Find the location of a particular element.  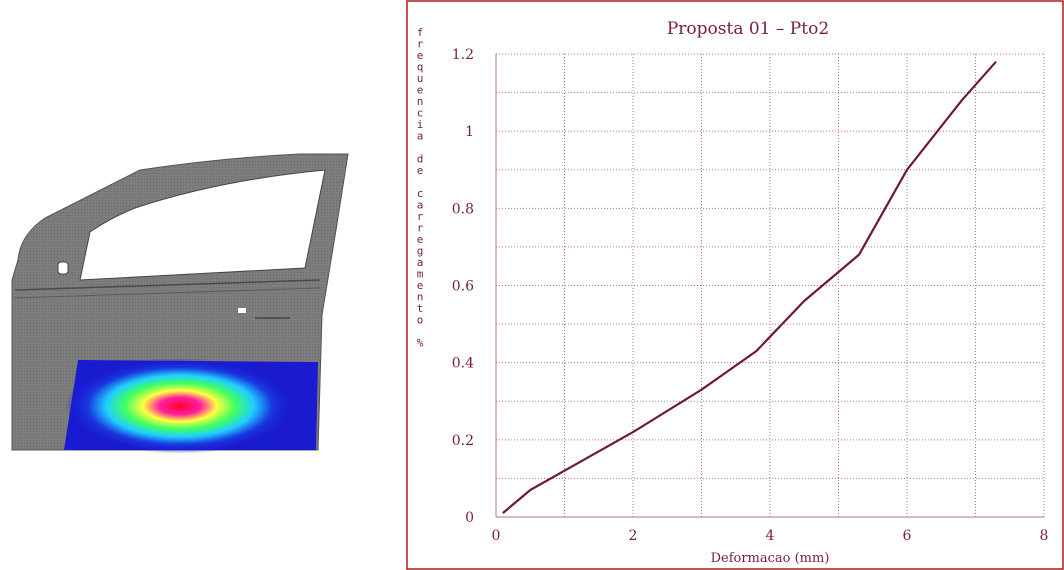

y-tick-label: 0.6 is located at coordinates (463, 287).